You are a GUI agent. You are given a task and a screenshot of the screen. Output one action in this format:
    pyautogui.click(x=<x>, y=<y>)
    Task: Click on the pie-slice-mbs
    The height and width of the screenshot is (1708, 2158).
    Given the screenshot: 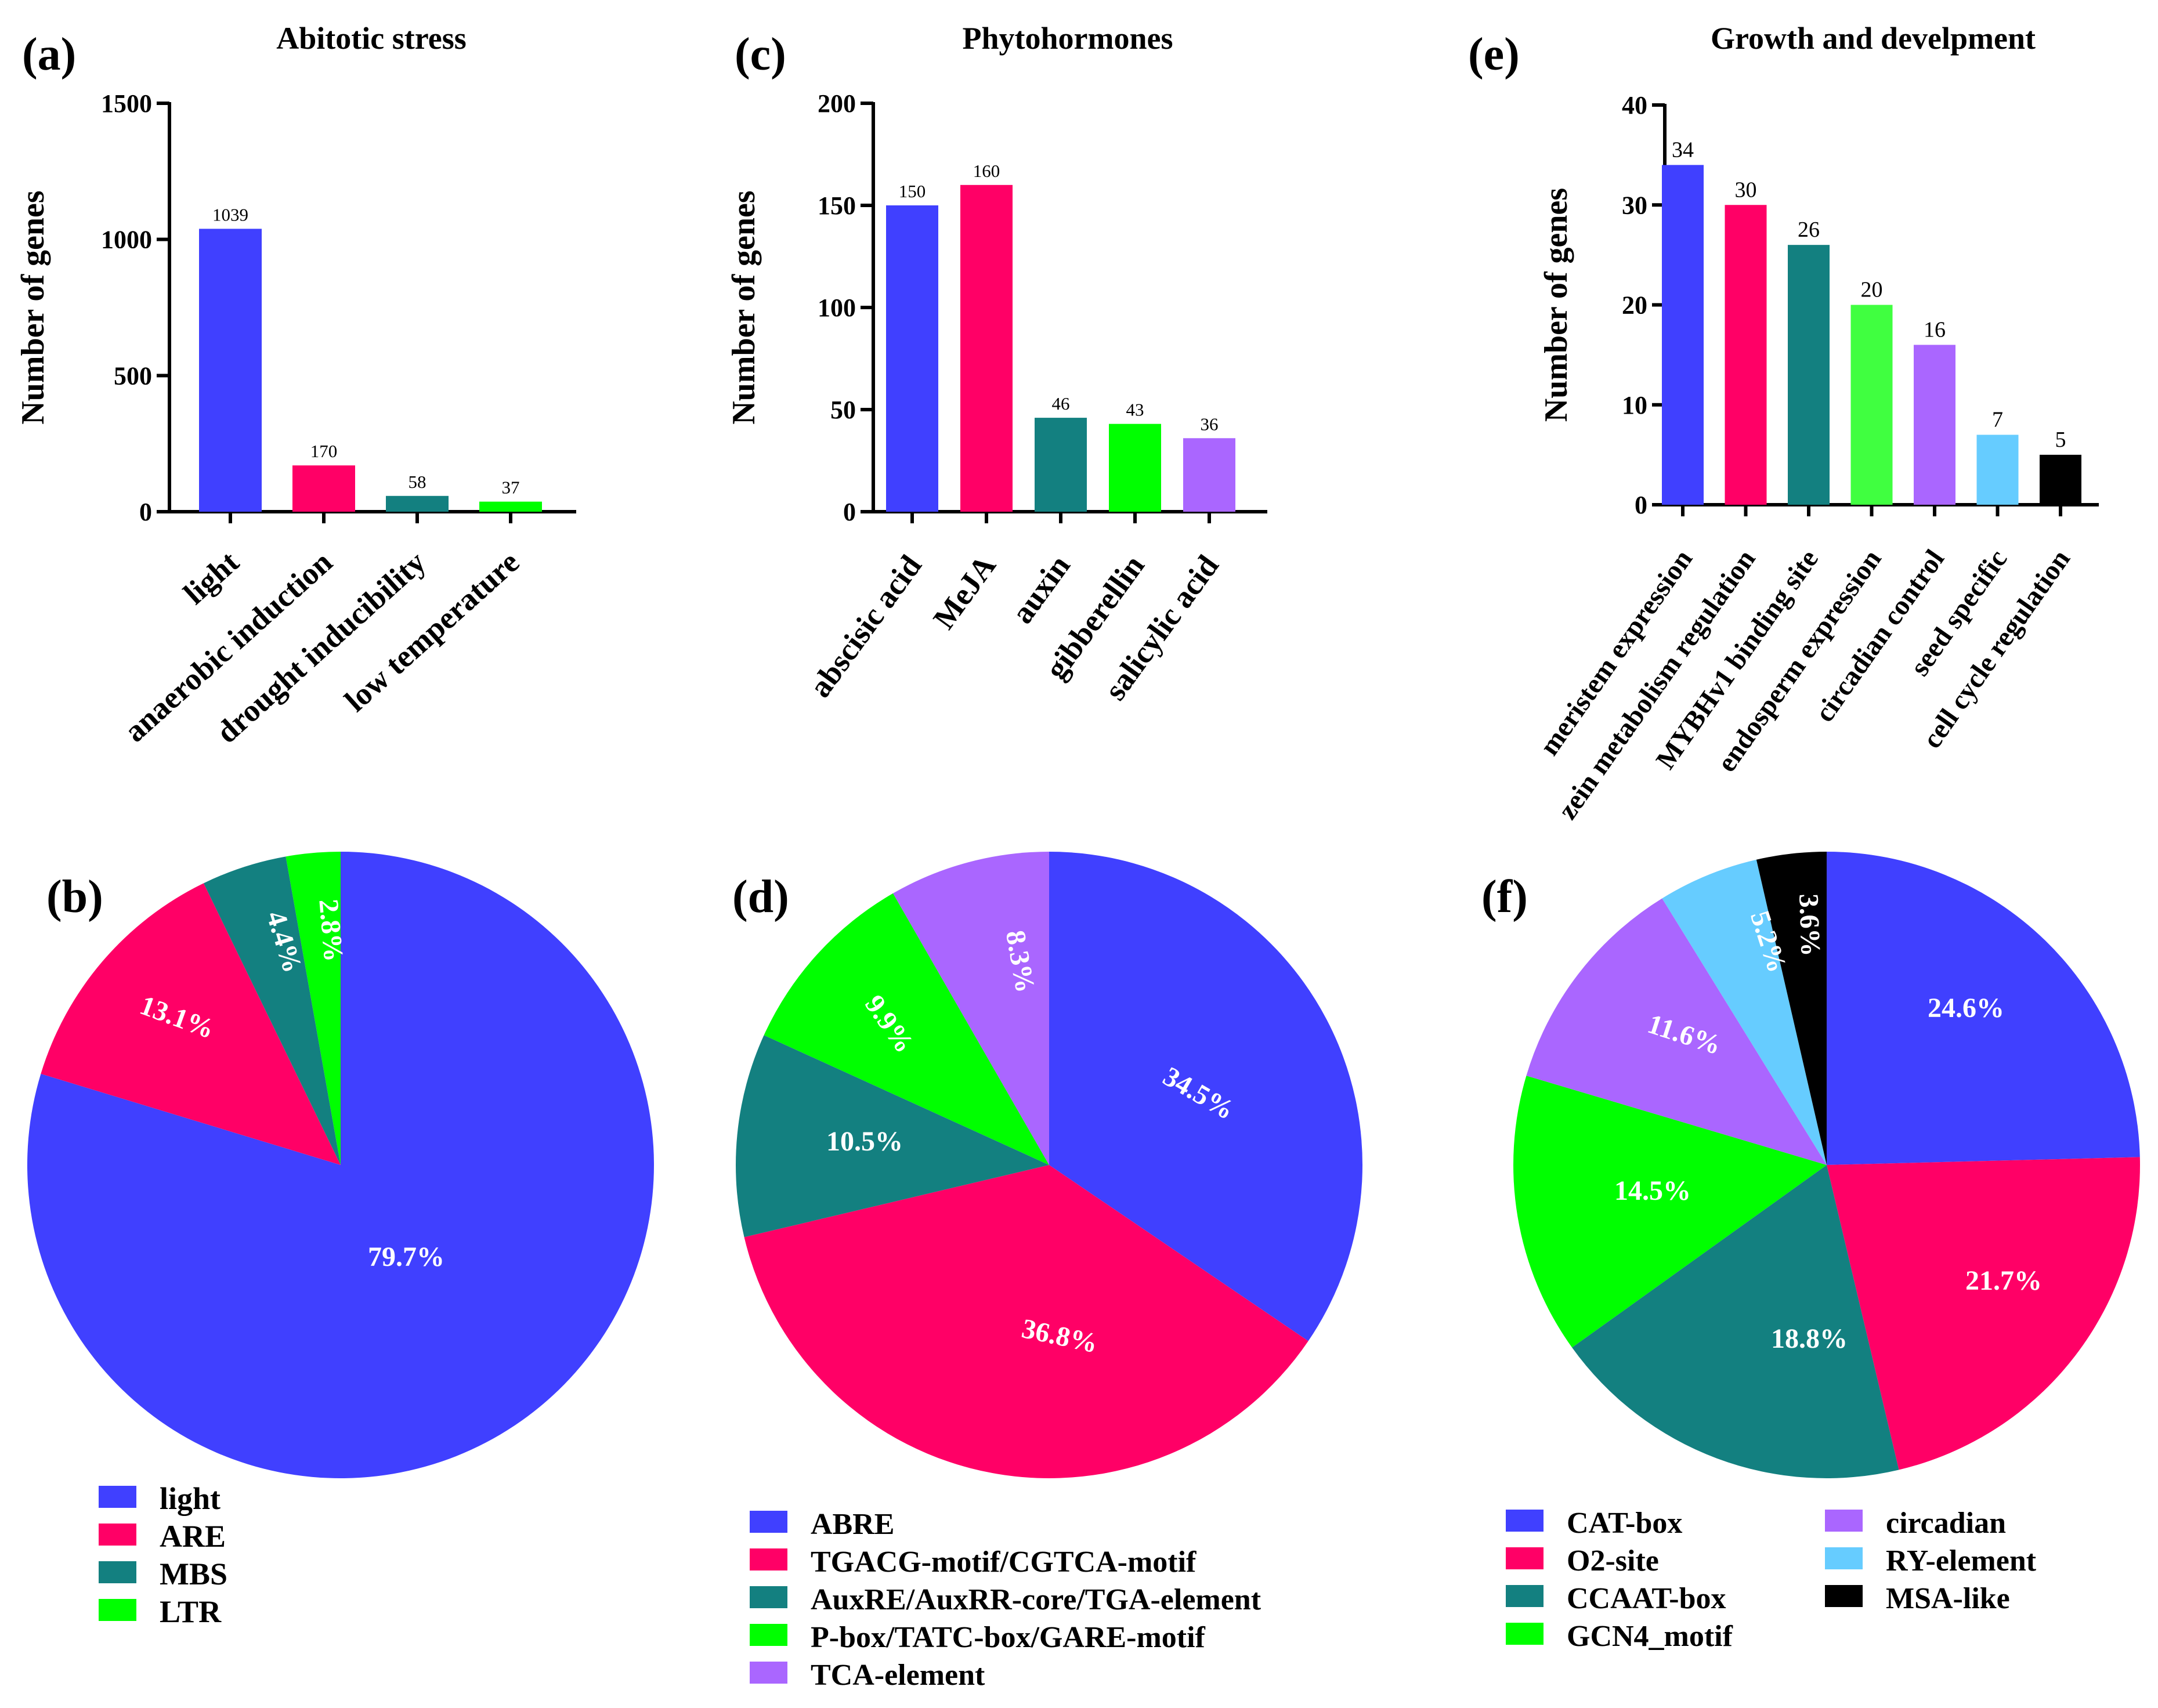 What is the action you would take?
    pyautogui.click(x=272, y=1010)
    